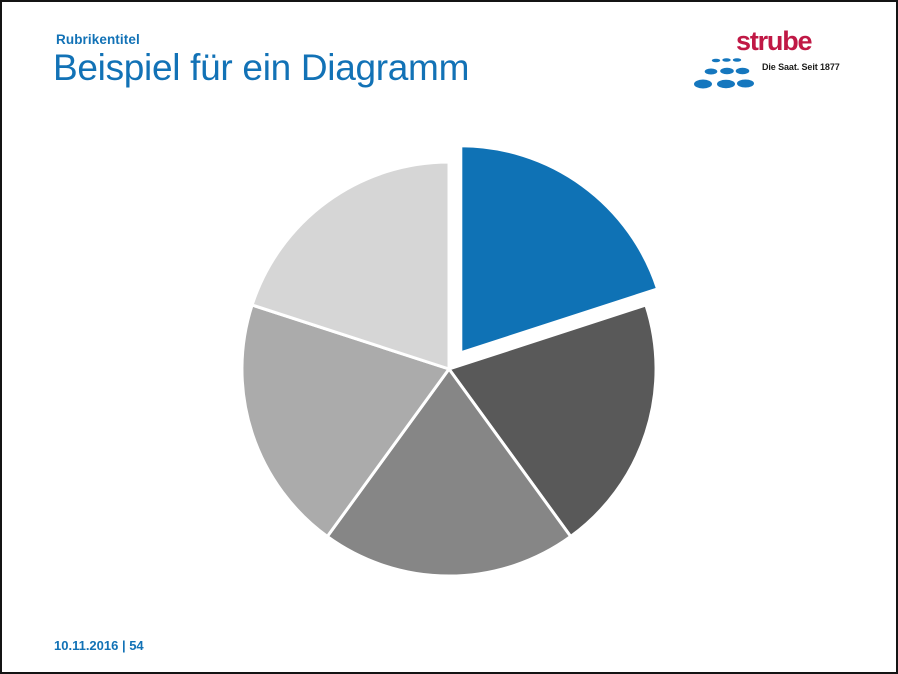 The height and width of the screenshot is (674, 898). I want to click on logo-tagline: Die Saat. Seit 1877, so click(801, 67).